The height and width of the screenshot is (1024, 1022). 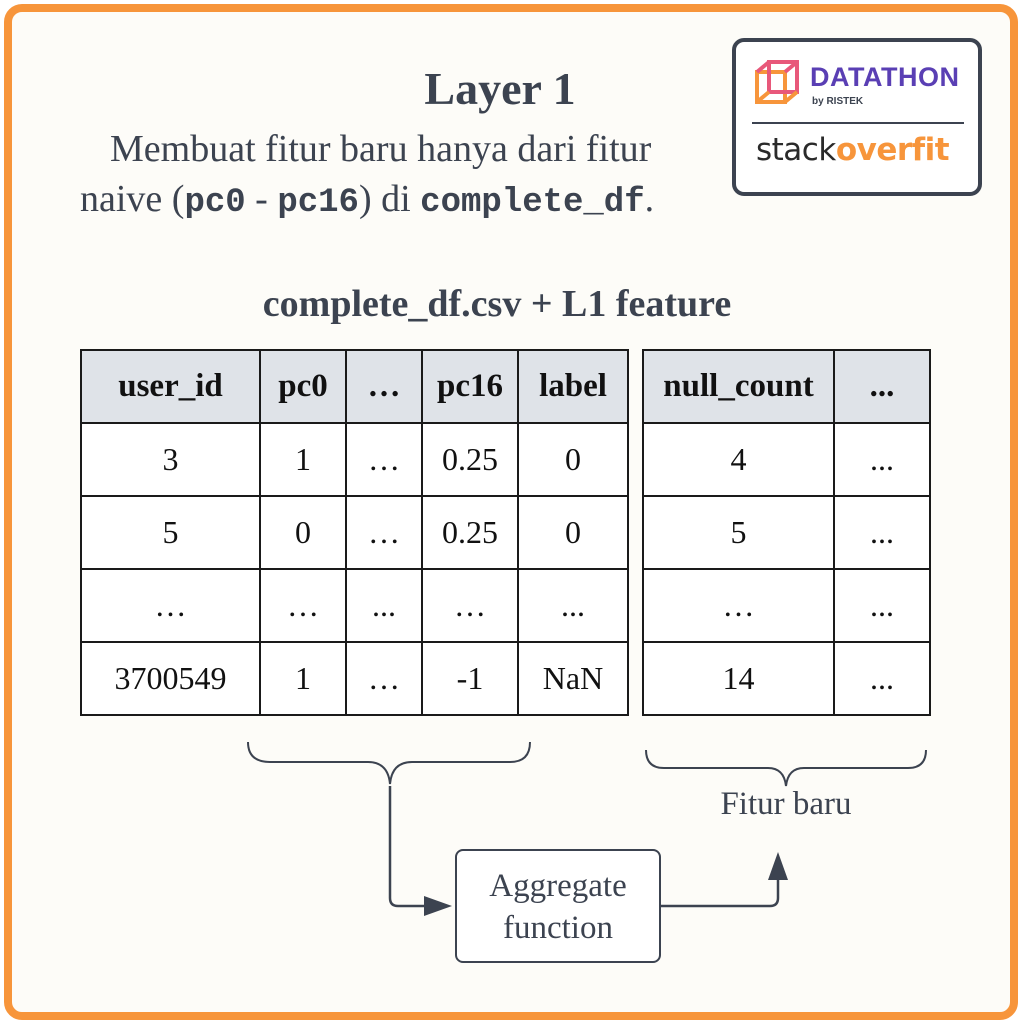 I want to click on team-name: stackoverfit, so click(x=853, y=150).